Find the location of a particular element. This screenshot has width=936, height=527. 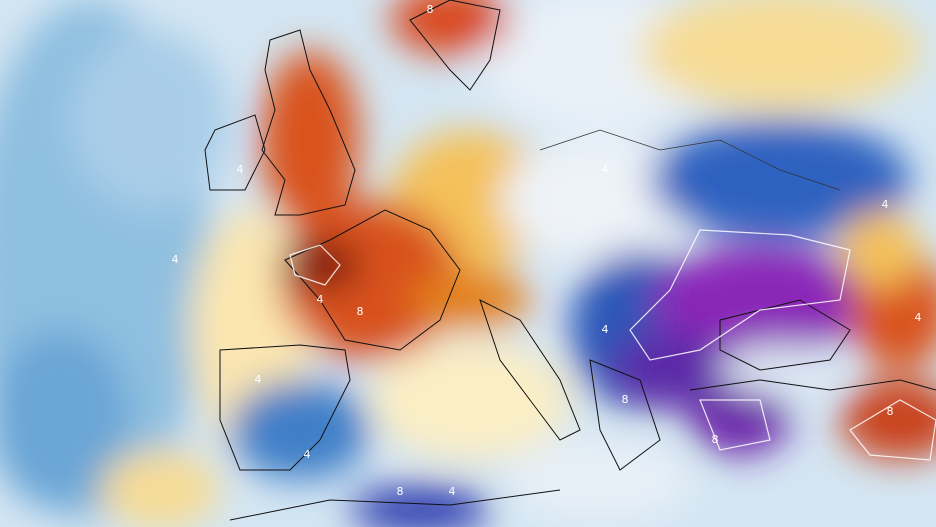

coast-iberia is located at coordinates (285, 407).